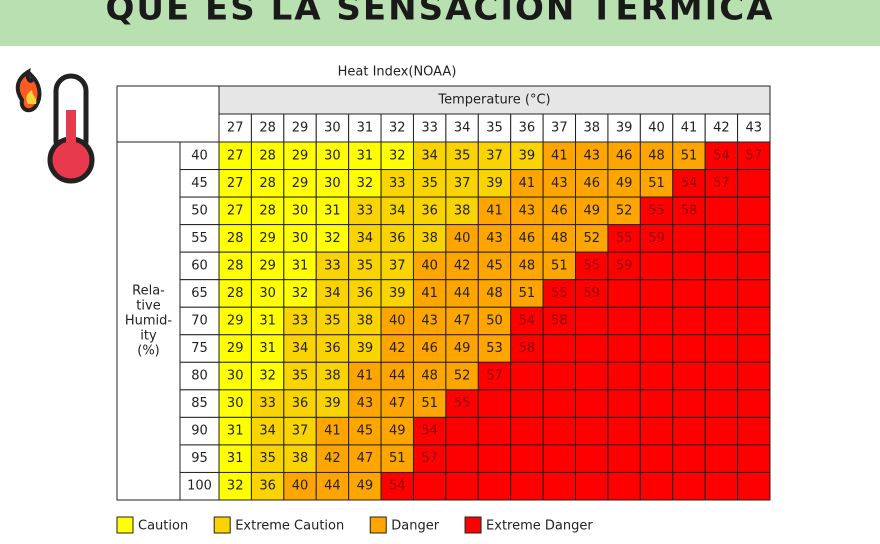  What do you see at coordinates (429, 458) in the screenshot?
I see `cell-value: 57` at bounding box center [429, 458].